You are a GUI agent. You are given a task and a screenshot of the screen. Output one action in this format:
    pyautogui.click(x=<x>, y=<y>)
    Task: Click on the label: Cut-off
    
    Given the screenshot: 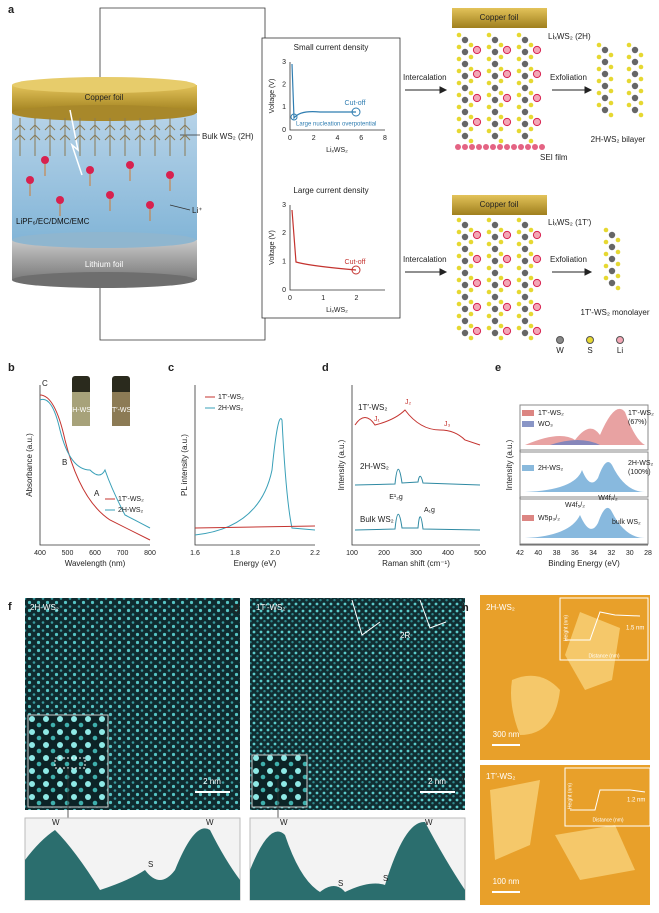 What is the action you would take?
    pyautogui.click(x=355, y=103)
    